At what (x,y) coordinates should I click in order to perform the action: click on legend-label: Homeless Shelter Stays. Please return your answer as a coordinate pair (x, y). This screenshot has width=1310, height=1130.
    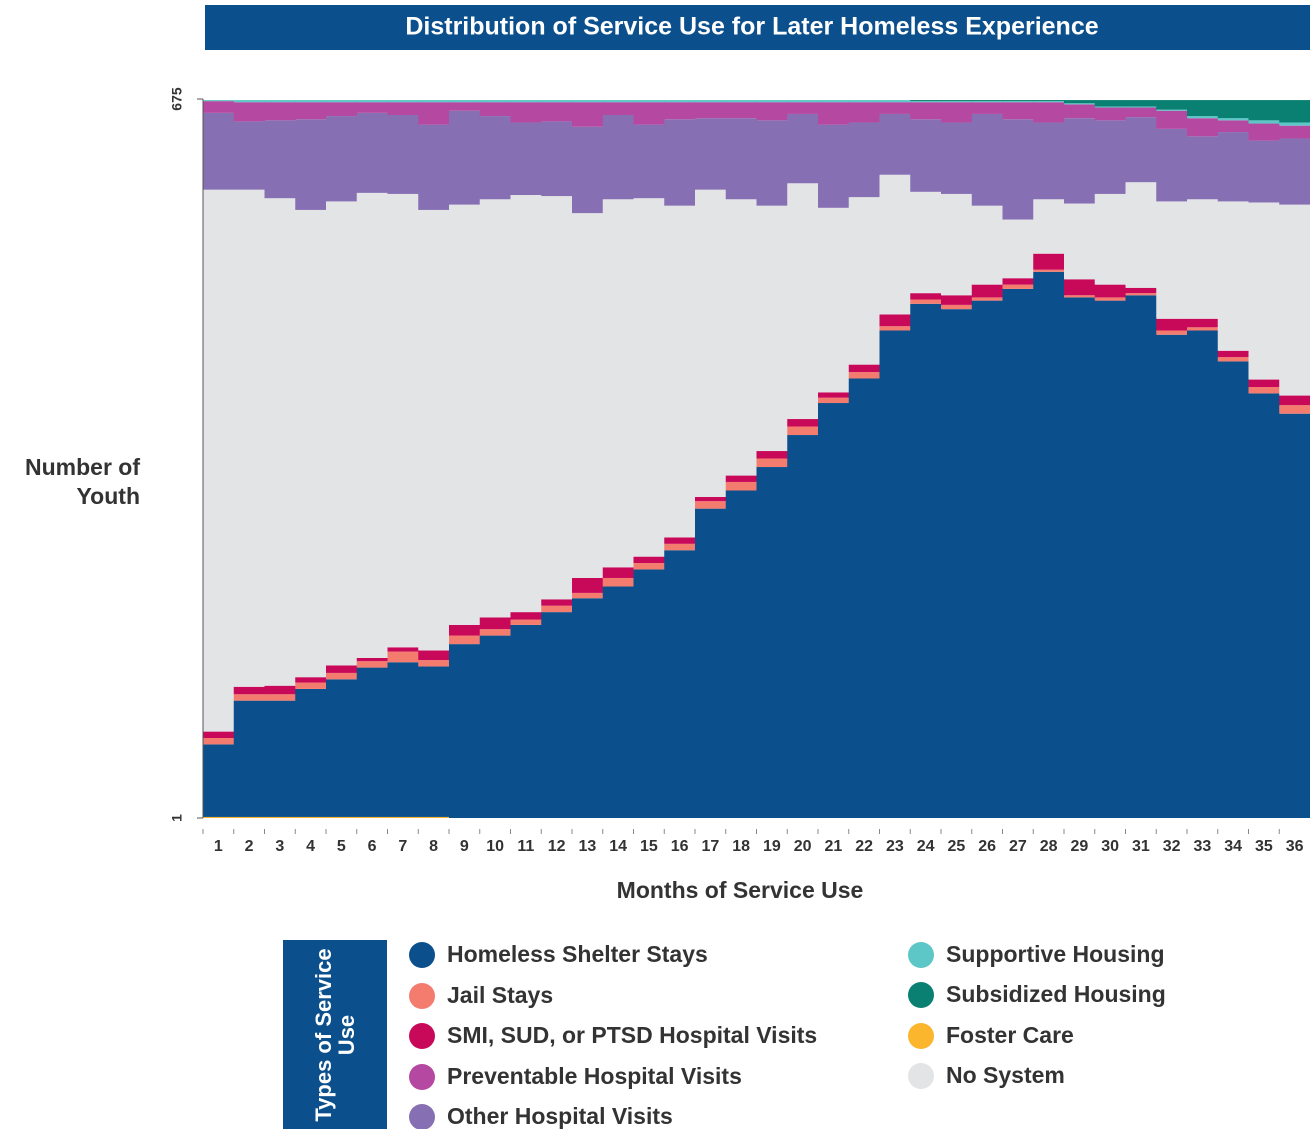
    Looking at the image, I should click on (577, 954).